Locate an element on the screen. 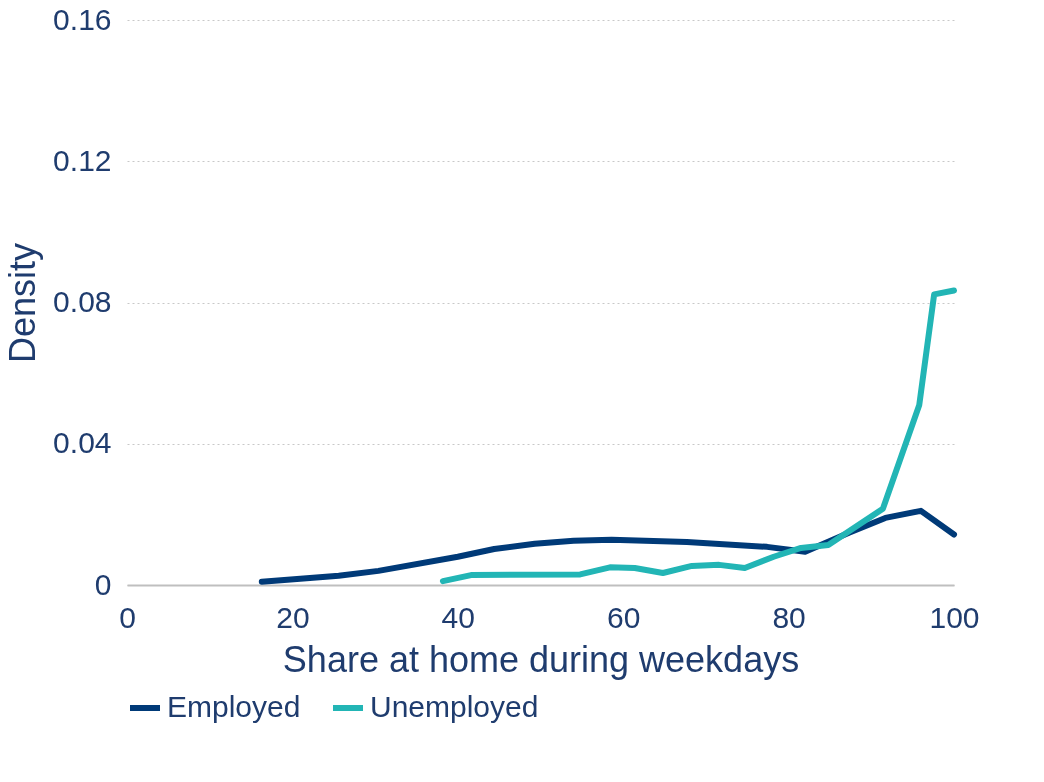 The width and height of the screenshot is (1044, 782). x-tick-label: 80 is located at coordinates (789, 617).